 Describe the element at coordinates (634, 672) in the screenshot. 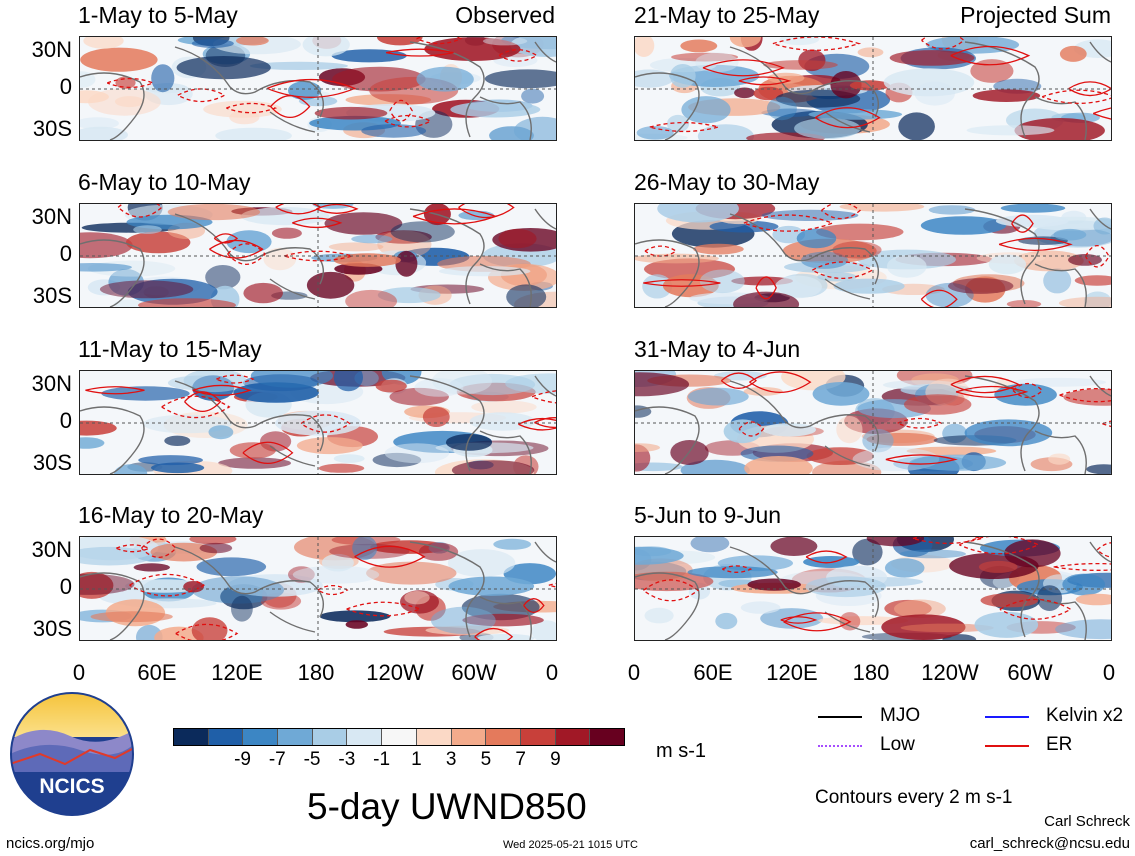

I see `longitude-label: 0` at that location.